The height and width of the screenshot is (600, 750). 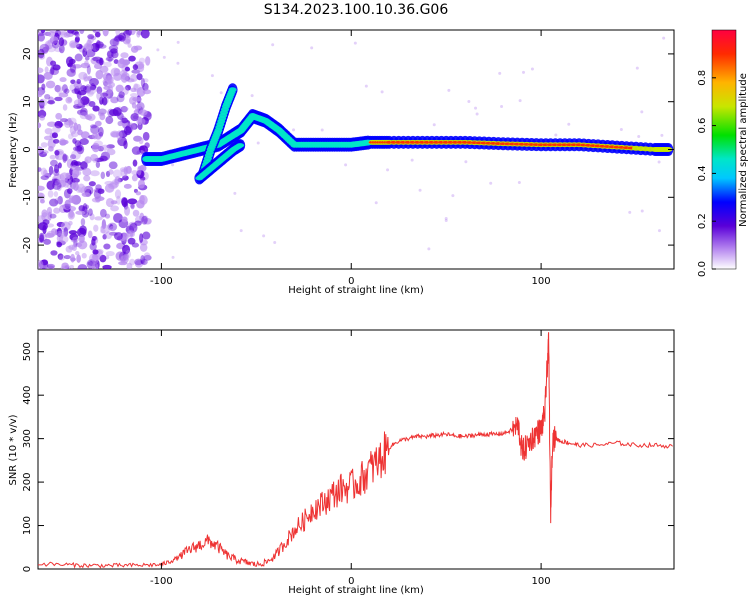 What do you see at coordinates (541, 581) in the screenshot?
I see `snr-xtick-label: 100` at bounding box center [541, 581].